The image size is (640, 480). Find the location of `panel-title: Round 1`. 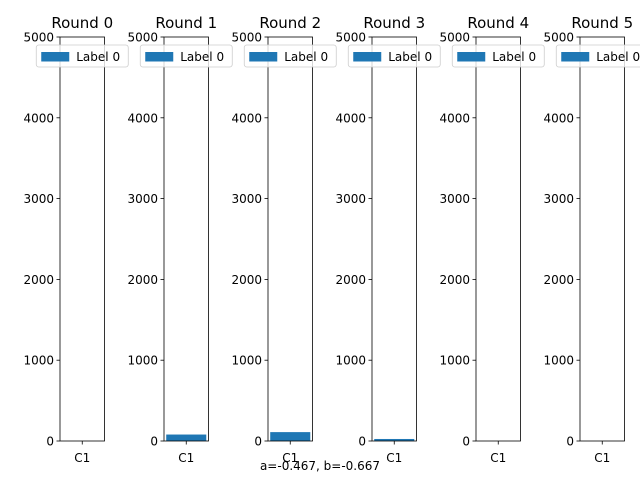

panel-title: Round 1 is located at coordinates (186, 23).